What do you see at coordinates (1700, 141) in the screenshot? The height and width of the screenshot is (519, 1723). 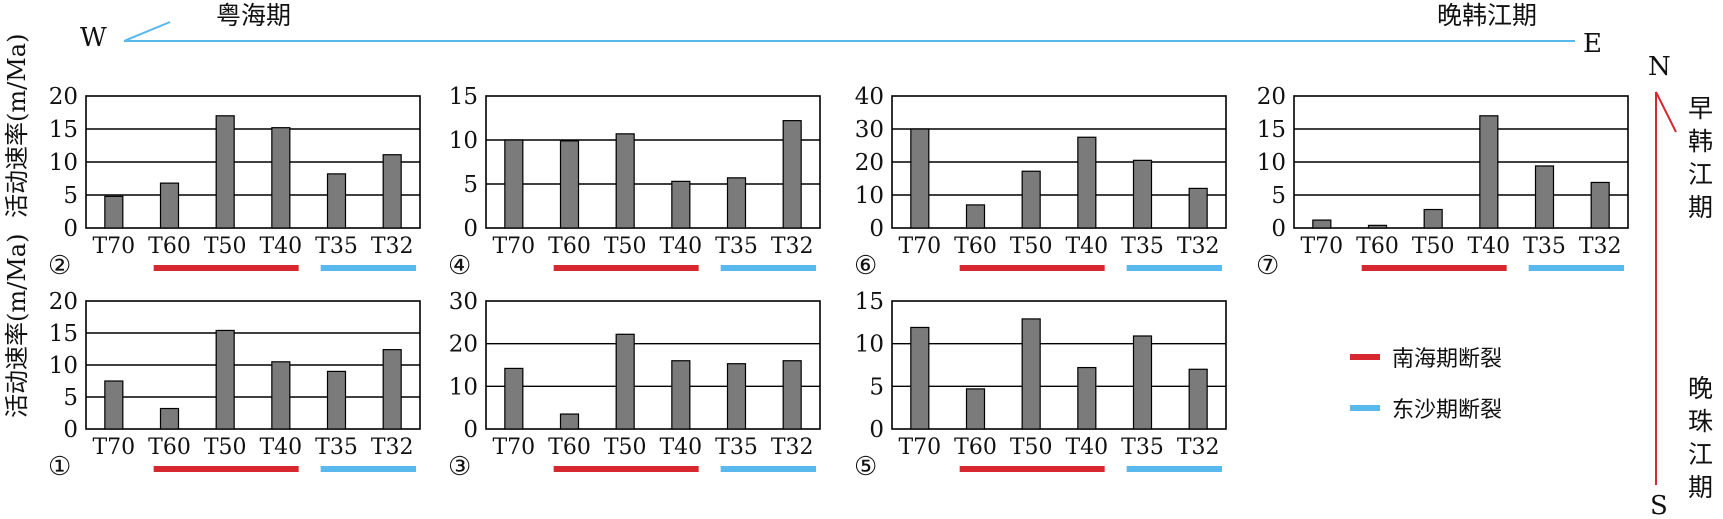 I see `period-glyph: 韩` at bounding box center [1700, 141].